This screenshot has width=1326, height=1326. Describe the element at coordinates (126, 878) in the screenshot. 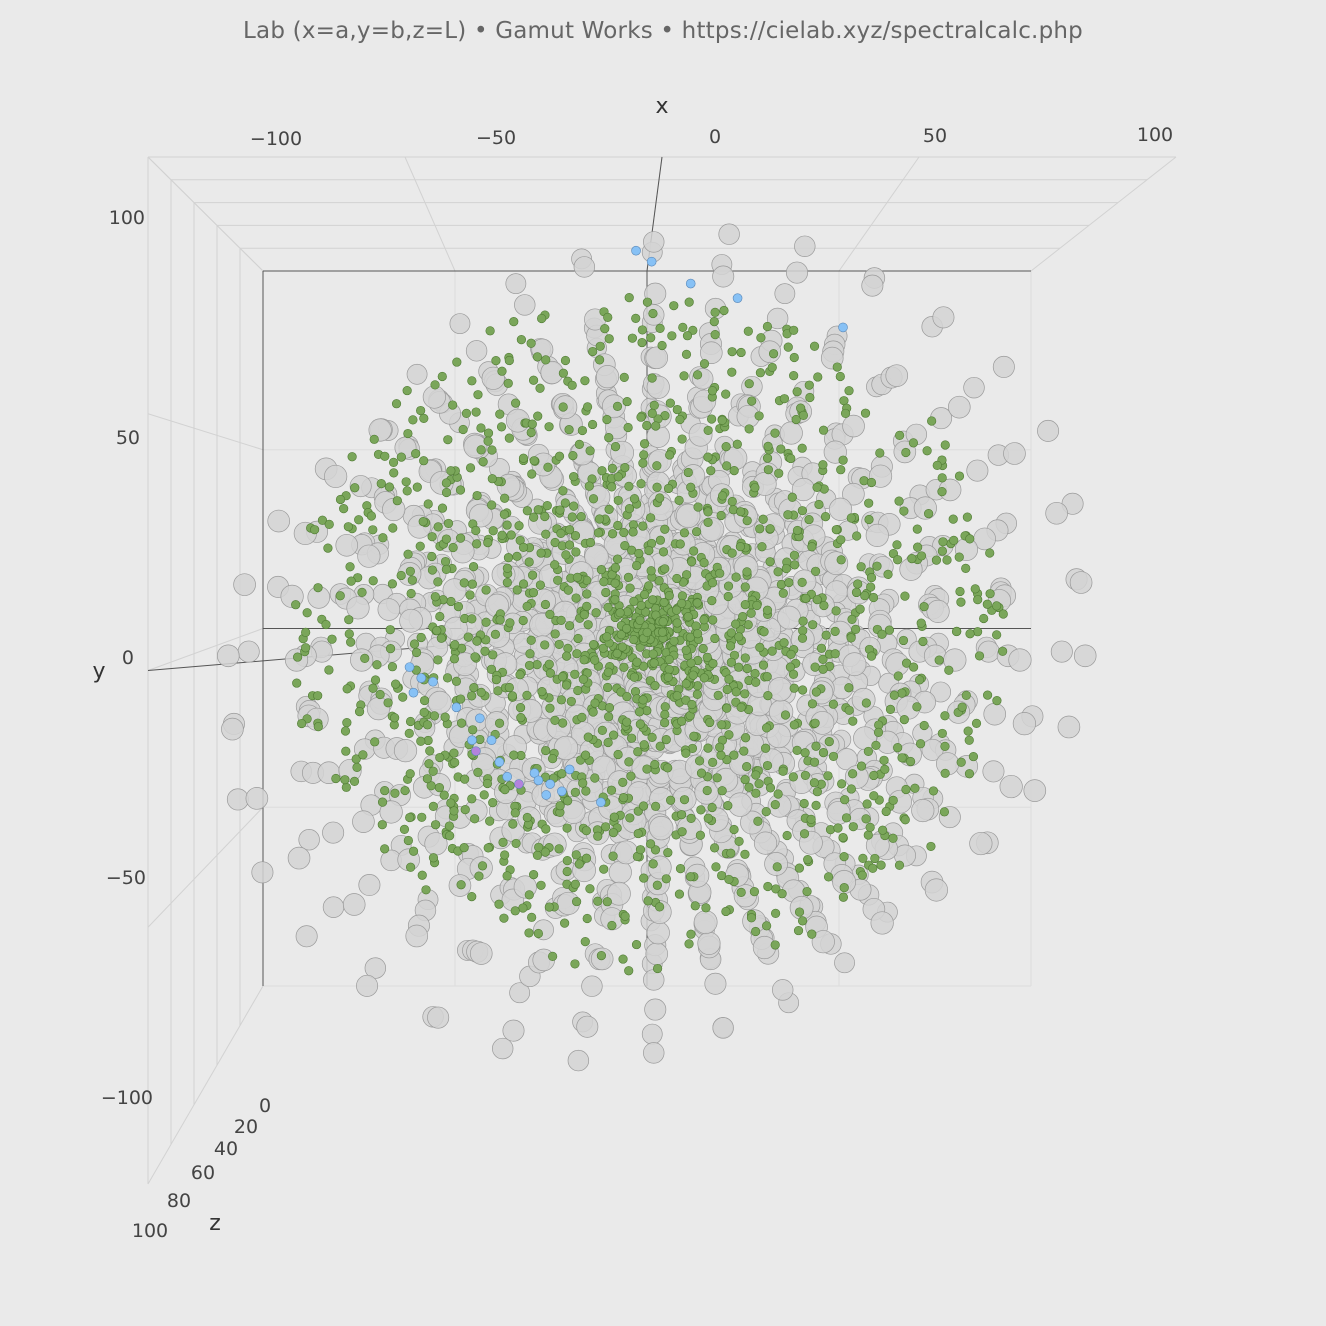

I see `y-tick-label: −50` at that location.